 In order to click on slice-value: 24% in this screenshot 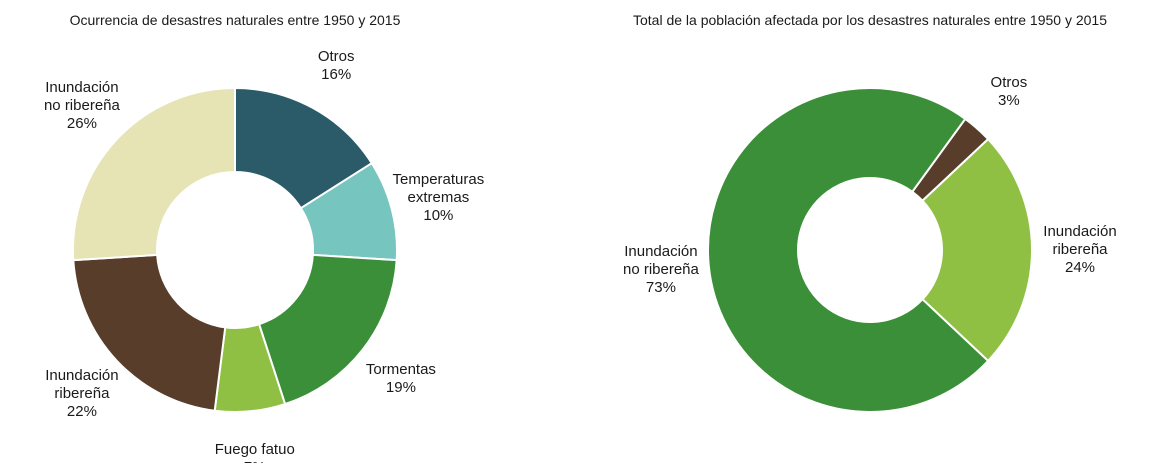, I will do `click(1080, 267)`.